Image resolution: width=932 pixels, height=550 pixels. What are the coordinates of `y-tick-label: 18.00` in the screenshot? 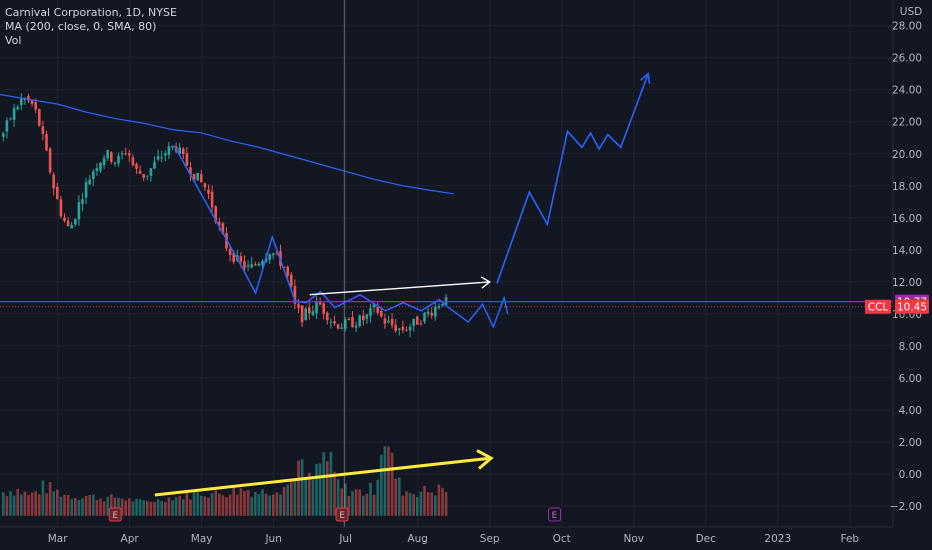 It's located at (907, 187).